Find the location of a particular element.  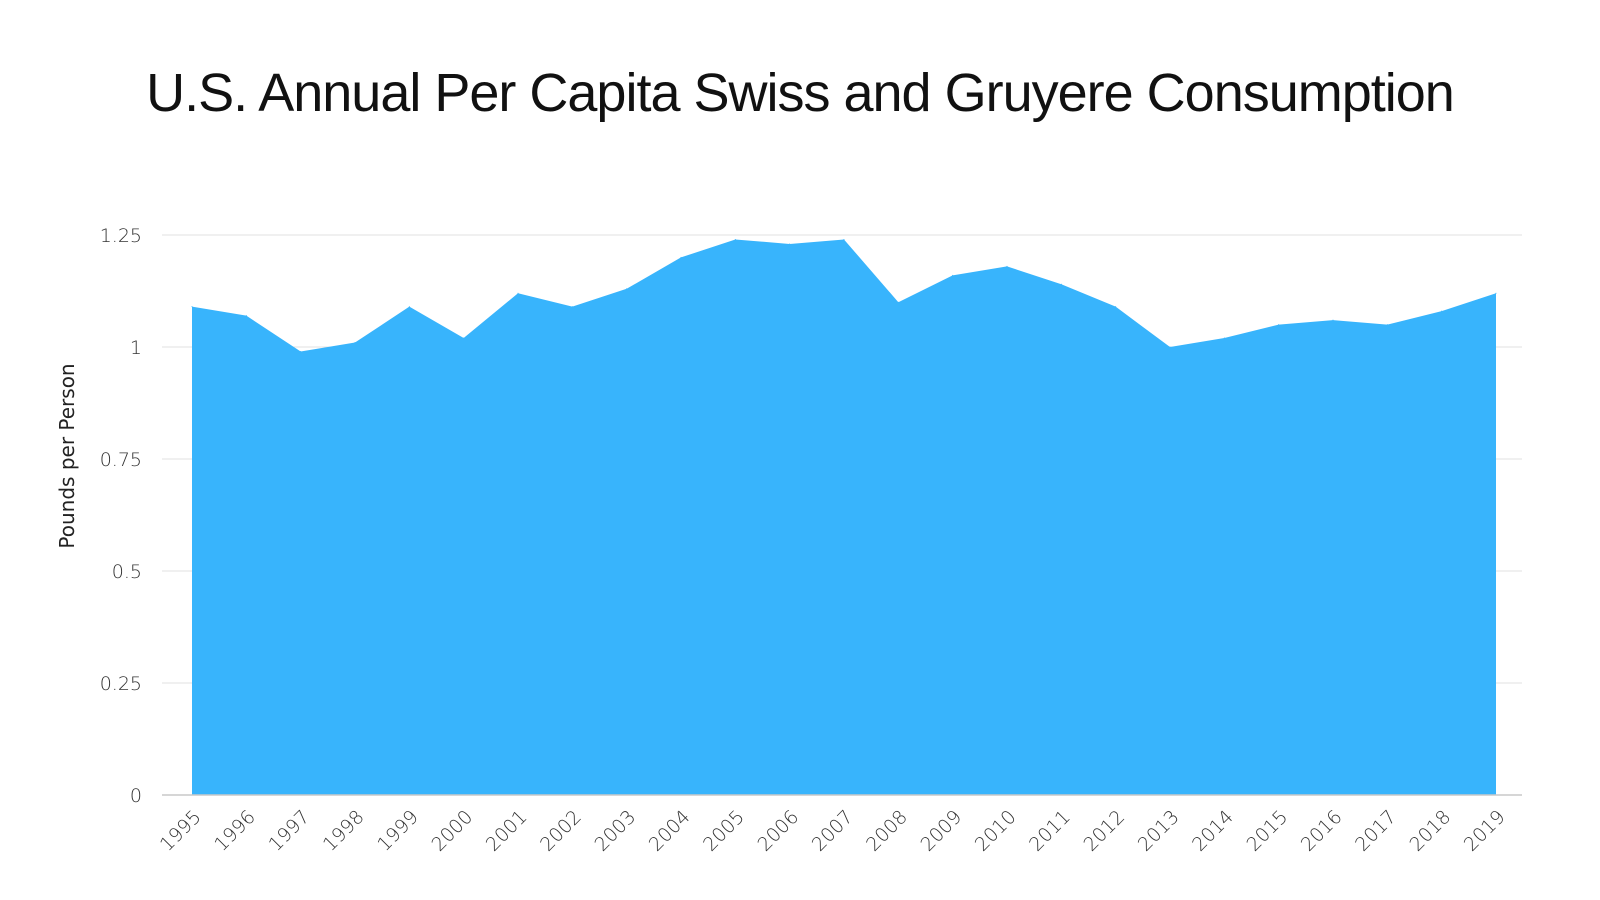

y-tick-label: 0.5 is located at coordinates (127, 572).